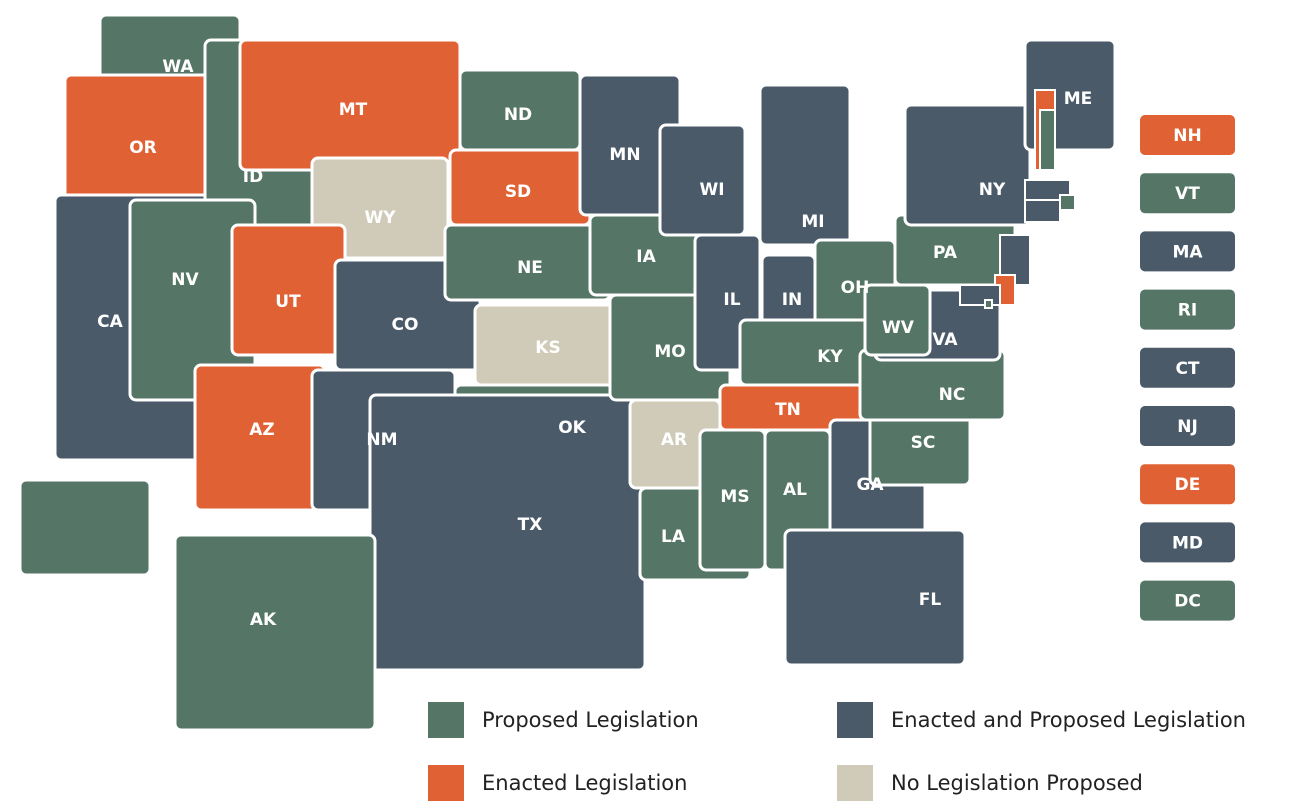 Image resolution: width=1293 pixels, height=811 pixels. What do you see at coordinates (795, 490) in the screenshot?
I see `state-label: AL` at bounding box center [795, 490].